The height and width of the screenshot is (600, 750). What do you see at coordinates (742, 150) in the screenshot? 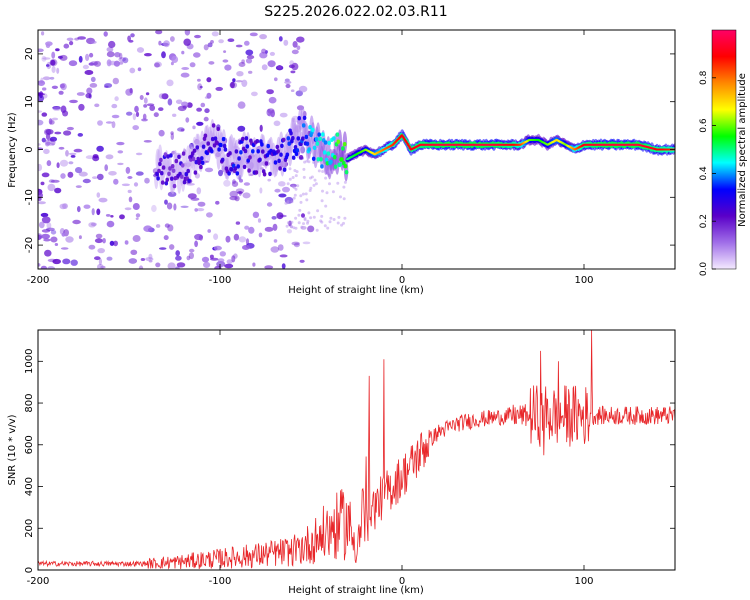
I see `colorbar-label: Normalized spectral amplitude` at bounding box center [742, 150].